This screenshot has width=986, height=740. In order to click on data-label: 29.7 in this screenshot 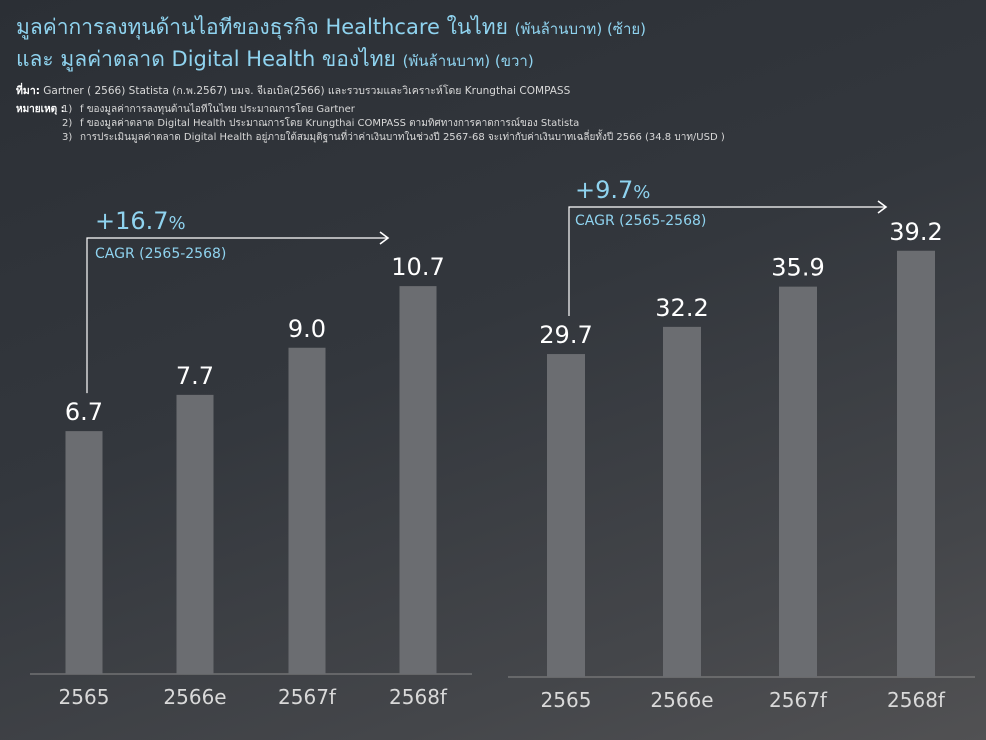, I will do `click(565, 335)`.